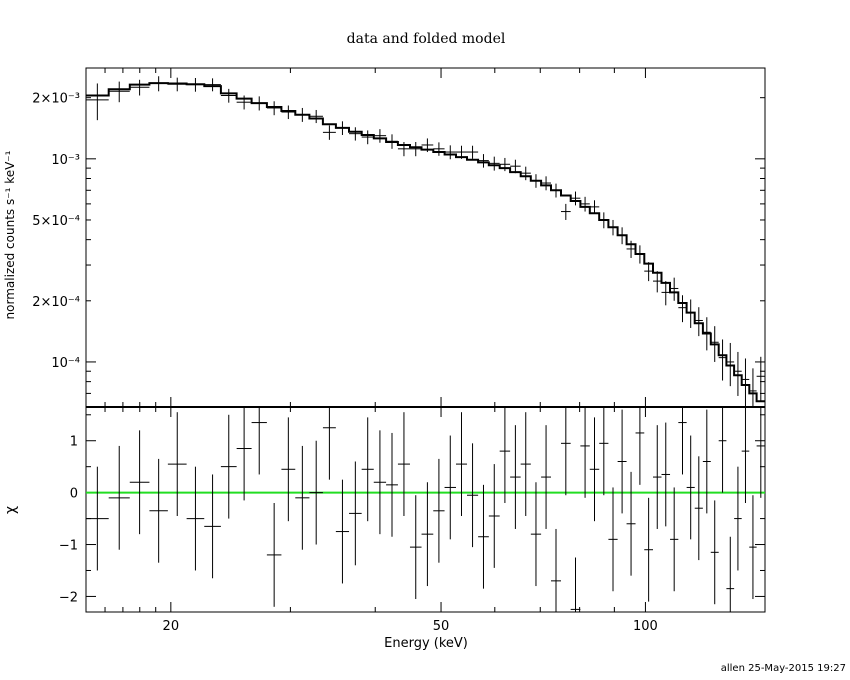 This screenshot has height=680, width=850. I want to click on bottom-y-axis-label: χ, so click(11, 510).